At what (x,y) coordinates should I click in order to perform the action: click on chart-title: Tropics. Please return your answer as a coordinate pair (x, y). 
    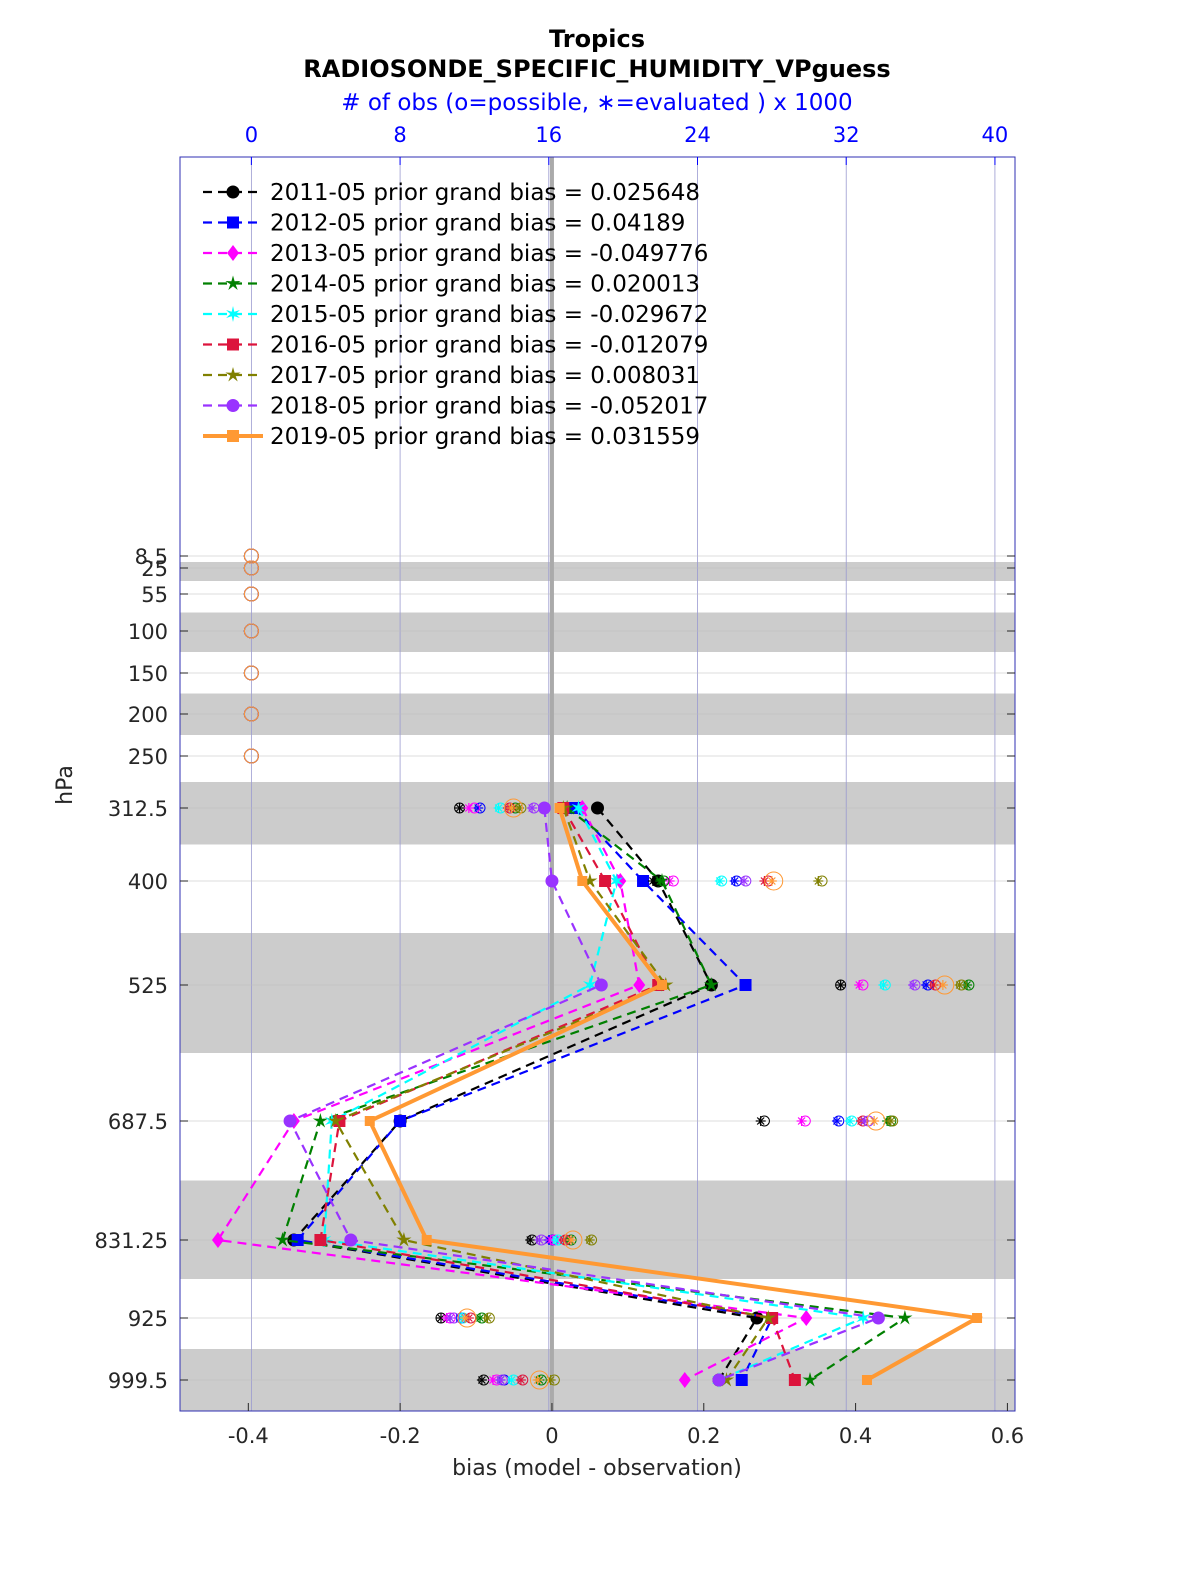
    Looking at the image, I should click on (597, 39).